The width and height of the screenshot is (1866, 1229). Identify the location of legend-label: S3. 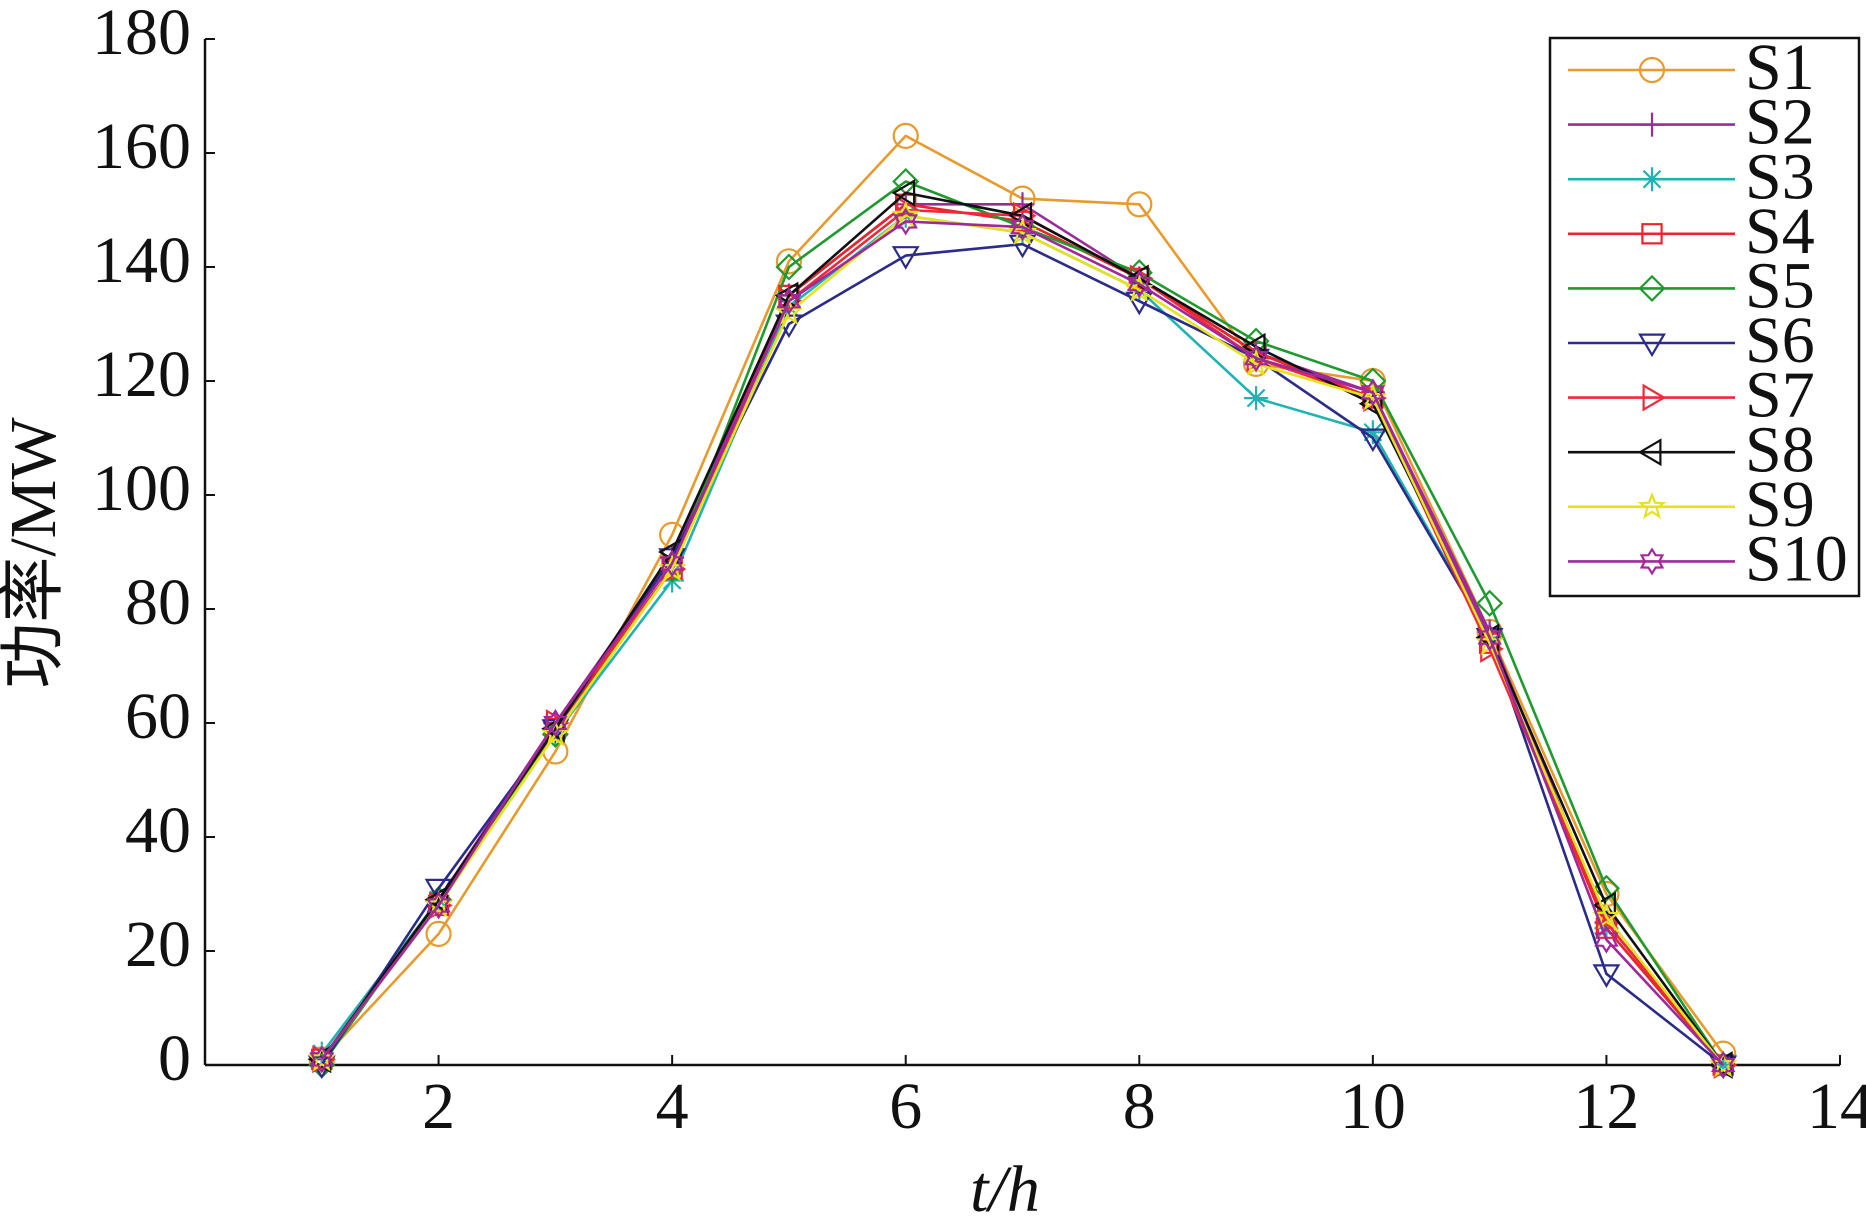
(1780, 176).